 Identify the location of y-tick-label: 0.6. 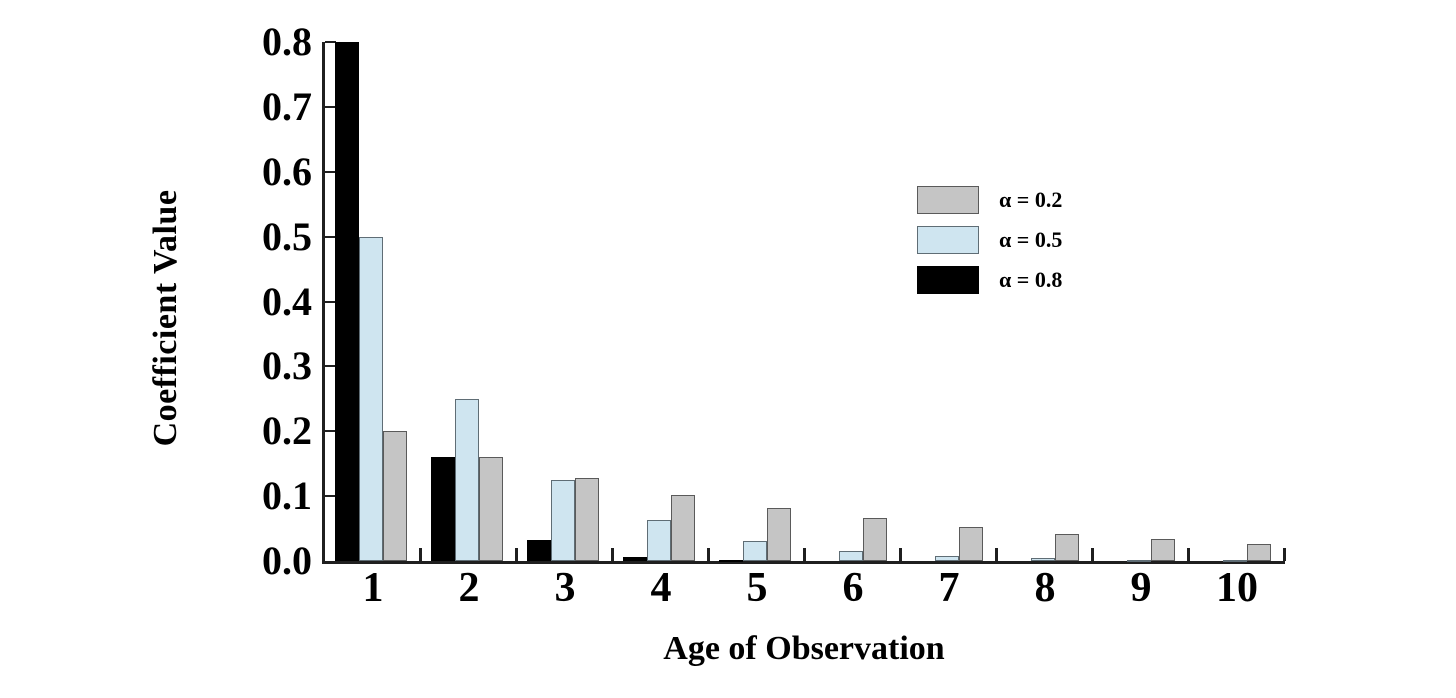
(287, 171).